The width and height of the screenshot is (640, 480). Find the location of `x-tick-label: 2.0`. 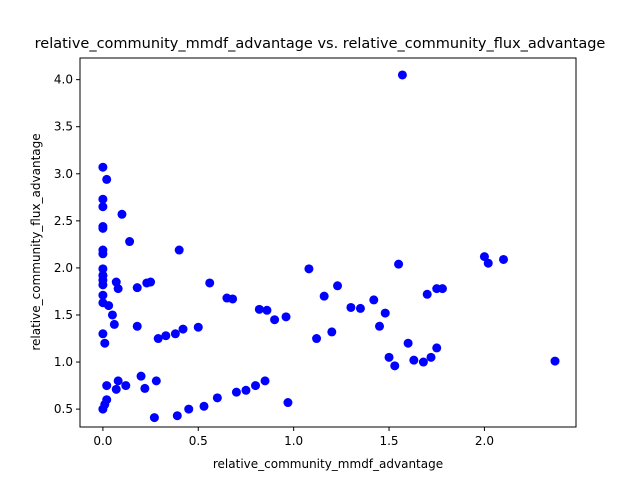

x-tick-label: 2.0 is located at coordinates (484, 441).